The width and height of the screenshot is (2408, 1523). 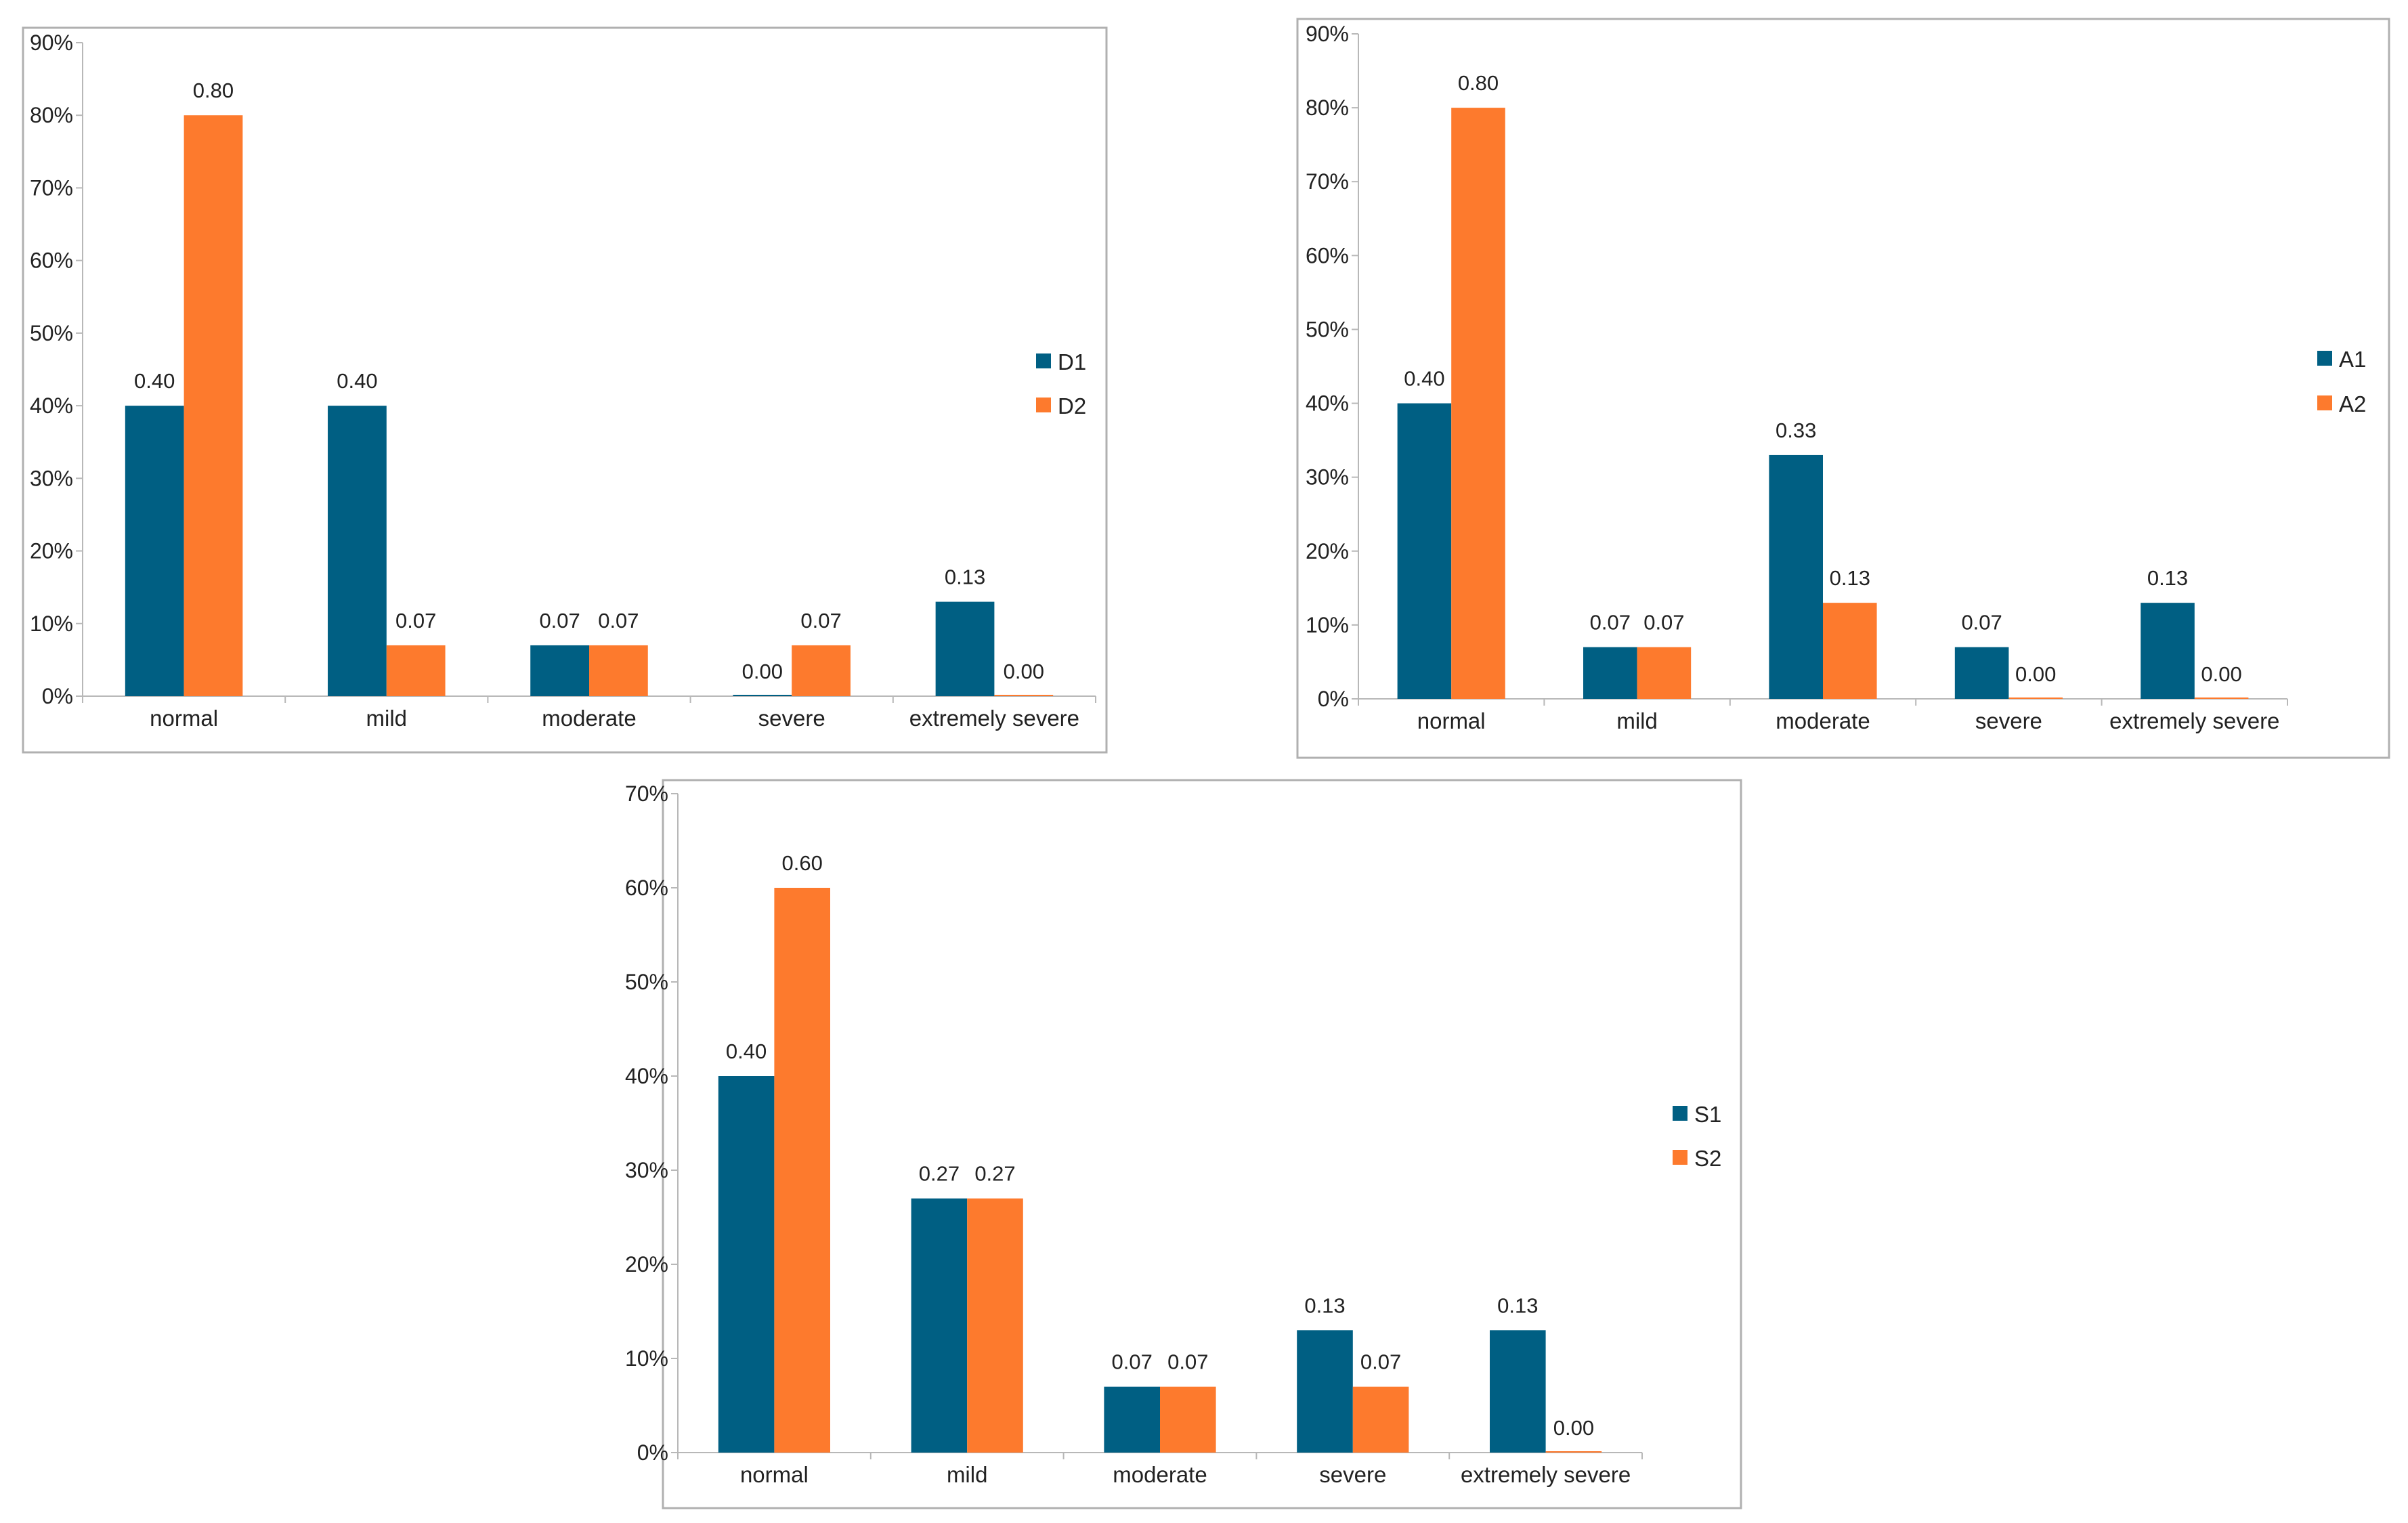 What do you see at coordinates (1043, 360) in the screenshot?
I see `legend-swatch-d1` at bounding box center [1043, 360].